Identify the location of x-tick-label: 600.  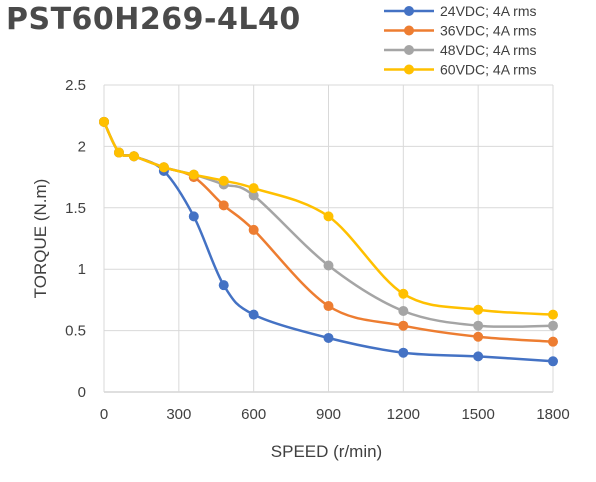
(253, 414).